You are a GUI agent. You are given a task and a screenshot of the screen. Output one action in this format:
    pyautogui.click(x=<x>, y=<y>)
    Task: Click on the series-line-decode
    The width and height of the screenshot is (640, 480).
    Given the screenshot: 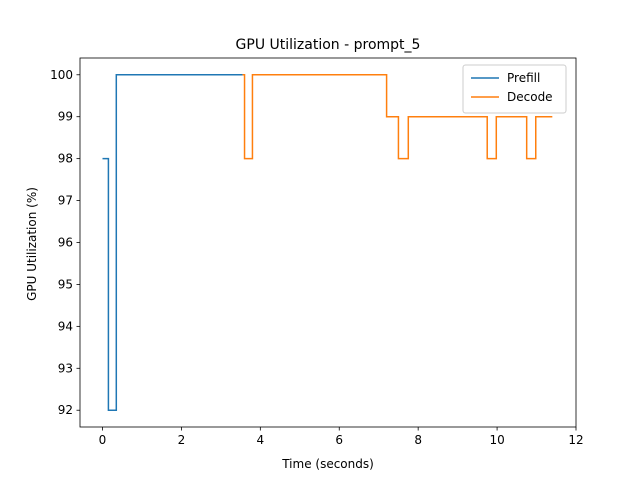 What is the action you would take?
    pyautogui.click(x=397, y=117)
    